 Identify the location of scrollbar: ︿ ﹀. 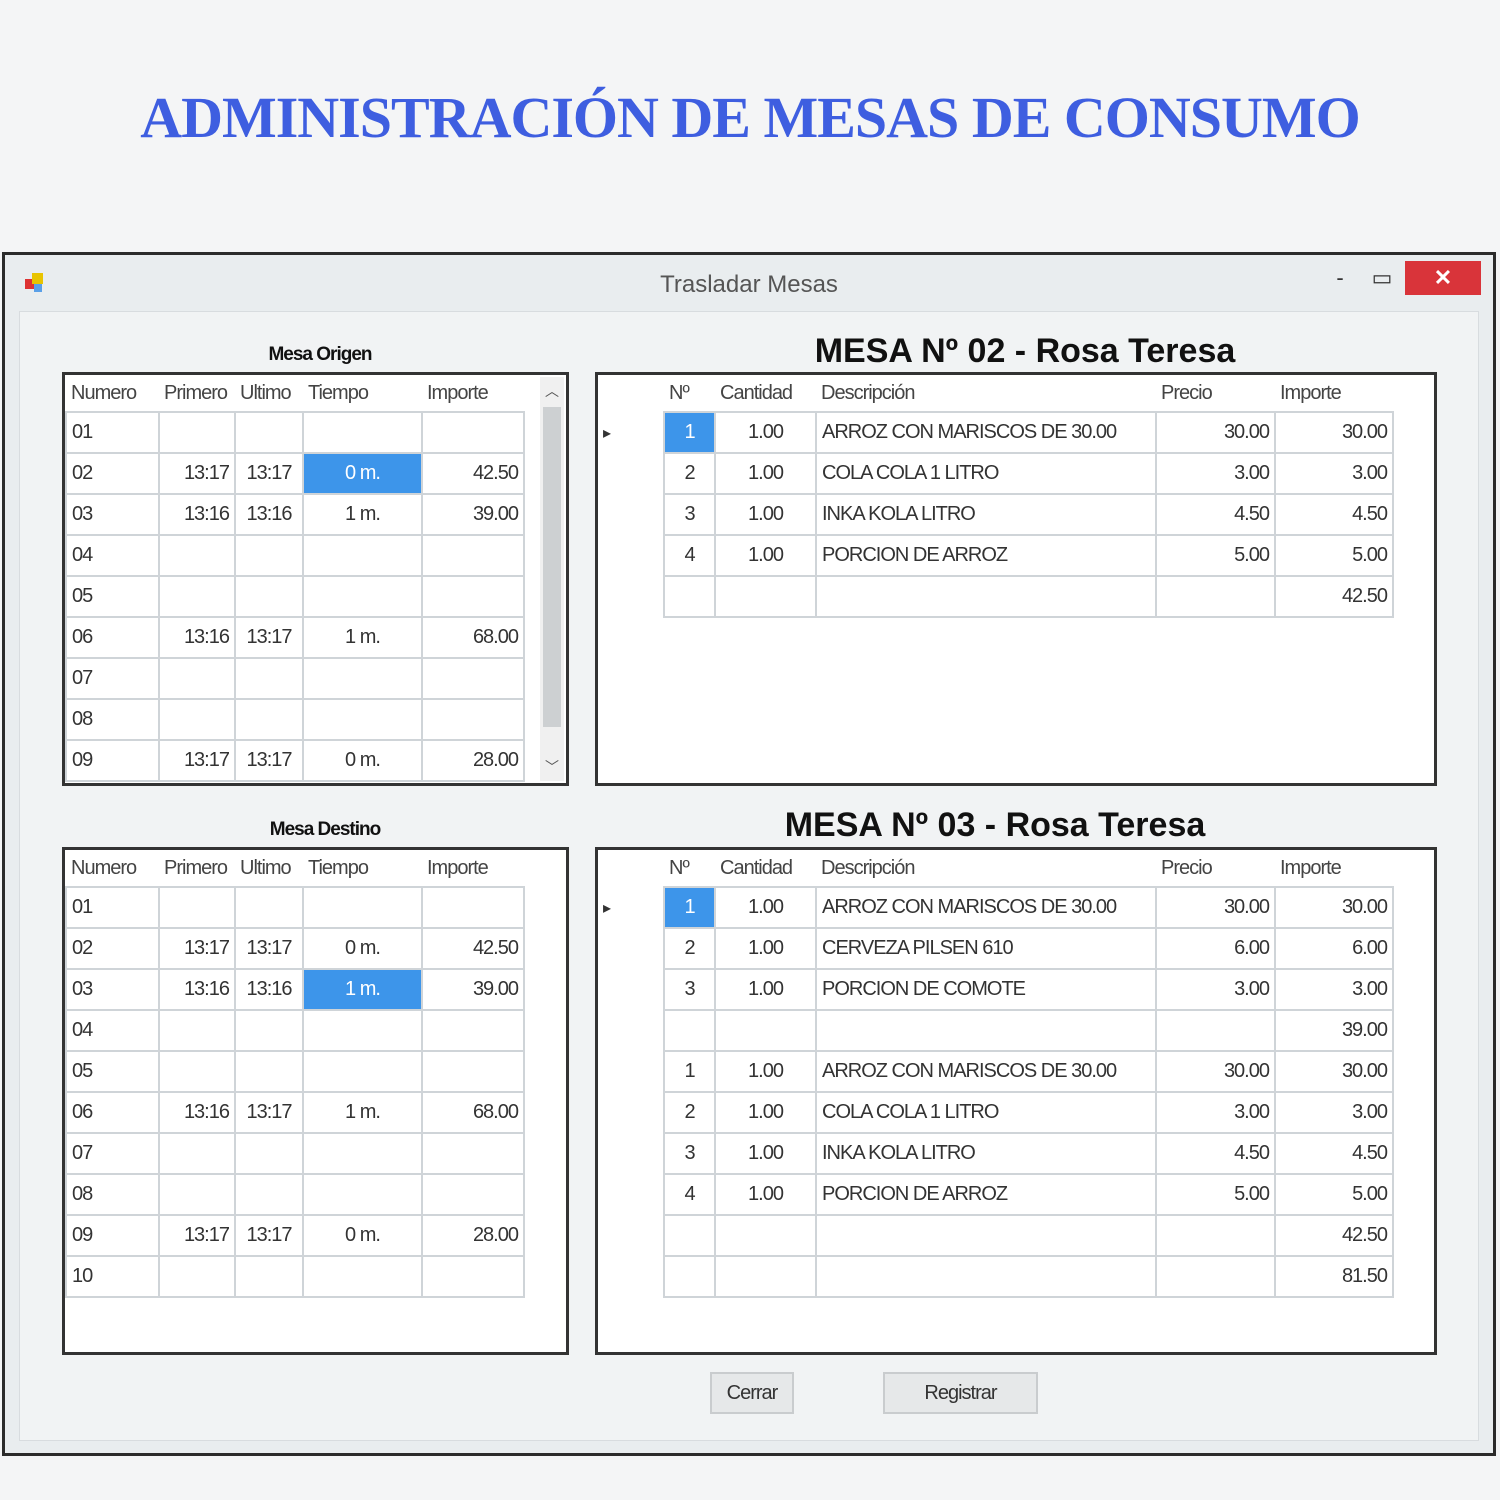
(552, 579).